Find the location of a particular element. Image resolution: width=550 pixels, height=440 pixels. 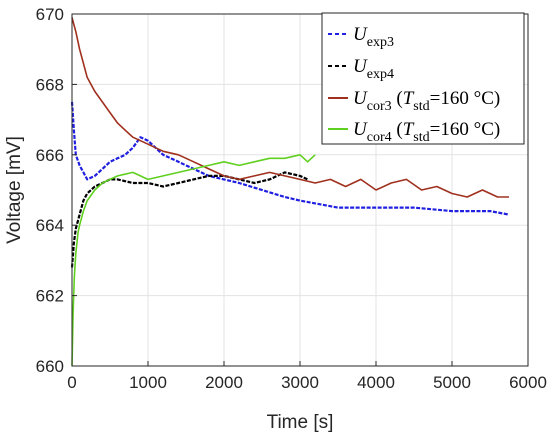

legend-text-part: cor4 is located at coordinates (379, 137).